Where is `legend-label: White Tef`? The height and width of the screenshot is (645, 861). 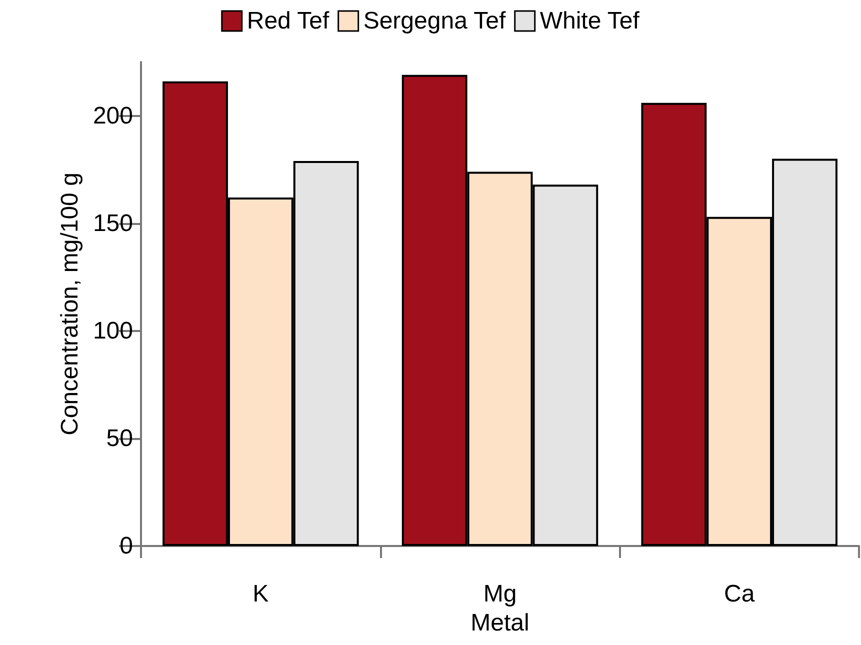 legend-label: White Tef is located at coordinates (590, 21).